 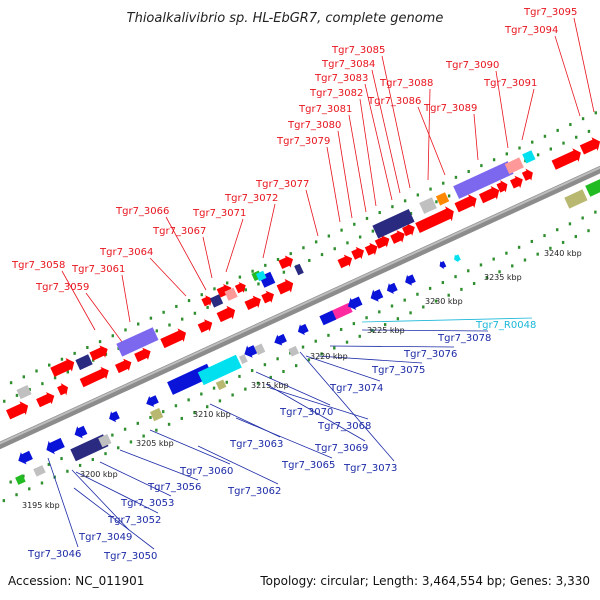 I want to click on gene-label: Tgr7_3056, so click(x=174, y=487).